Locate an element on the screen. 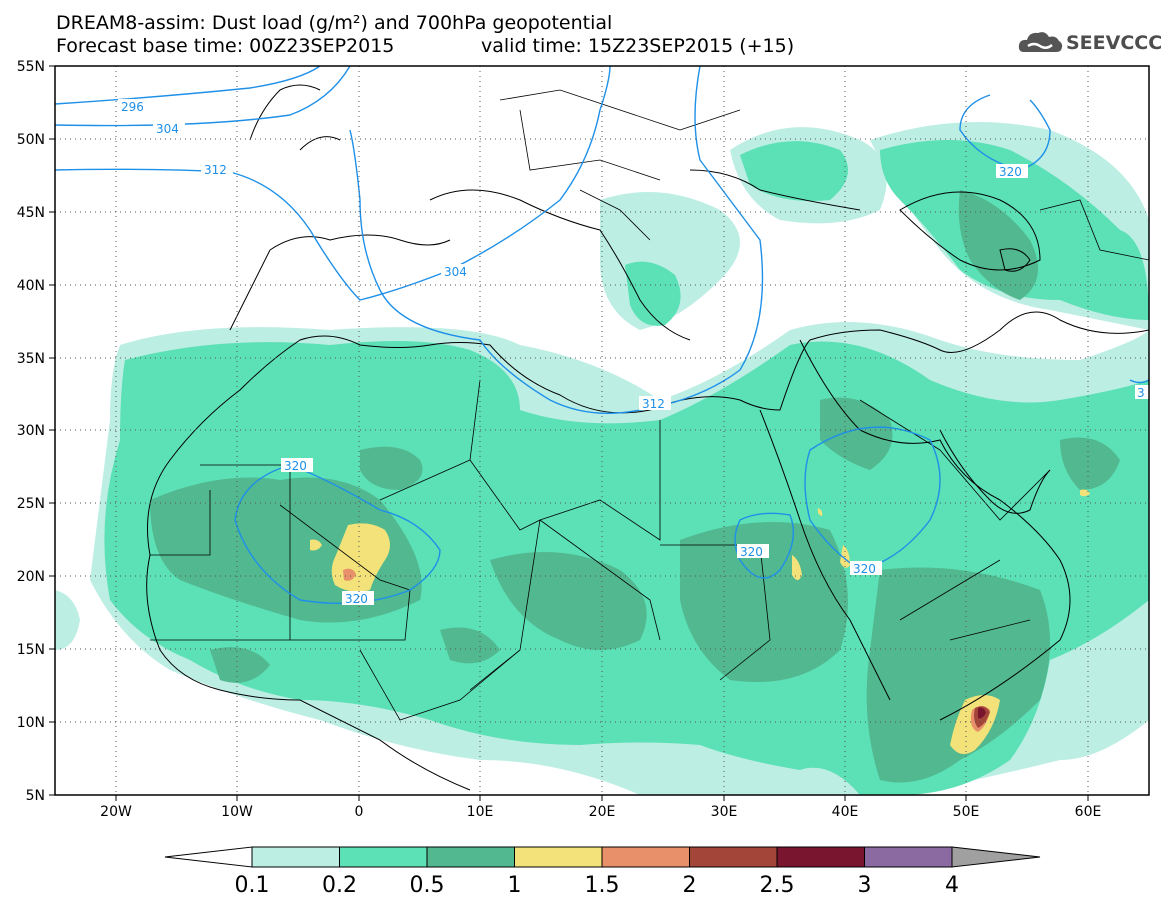  lat-label: 30N is located at coordinates (31, 431).